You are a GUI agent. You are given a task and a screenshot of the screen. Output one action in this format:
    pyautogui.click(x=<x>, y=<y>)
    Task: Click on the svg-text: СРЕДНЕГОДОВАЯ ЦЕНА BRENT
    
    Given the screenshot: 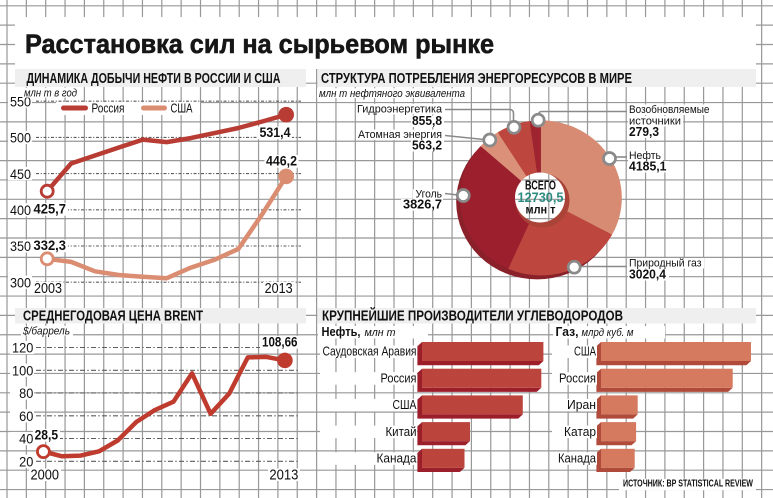 What is the action you would take?
    pyautogui.click(x=113, y=317)
    